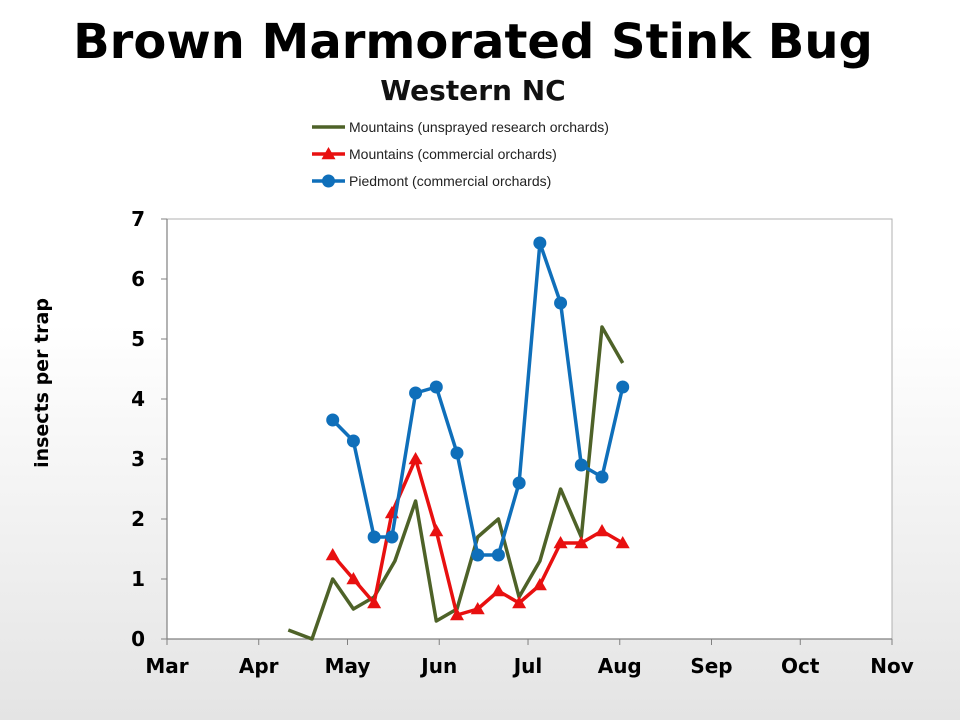 The width and height of the screenshot is (960, 720). I want to click on x-tick-label: Aug, so click(620, 666).